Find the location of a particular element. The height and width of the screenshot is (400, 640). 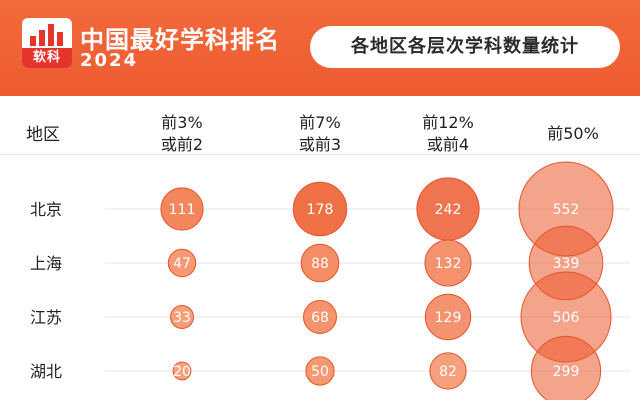

region-label: 湖北 is located at coordinates (46, 371).